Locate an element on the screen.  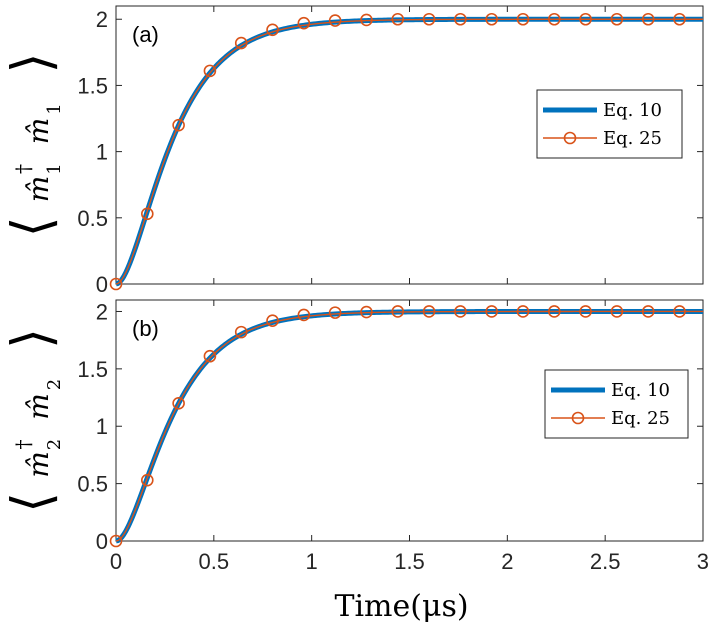
x-tick-label: 1 is located at coordinates (312, 561).